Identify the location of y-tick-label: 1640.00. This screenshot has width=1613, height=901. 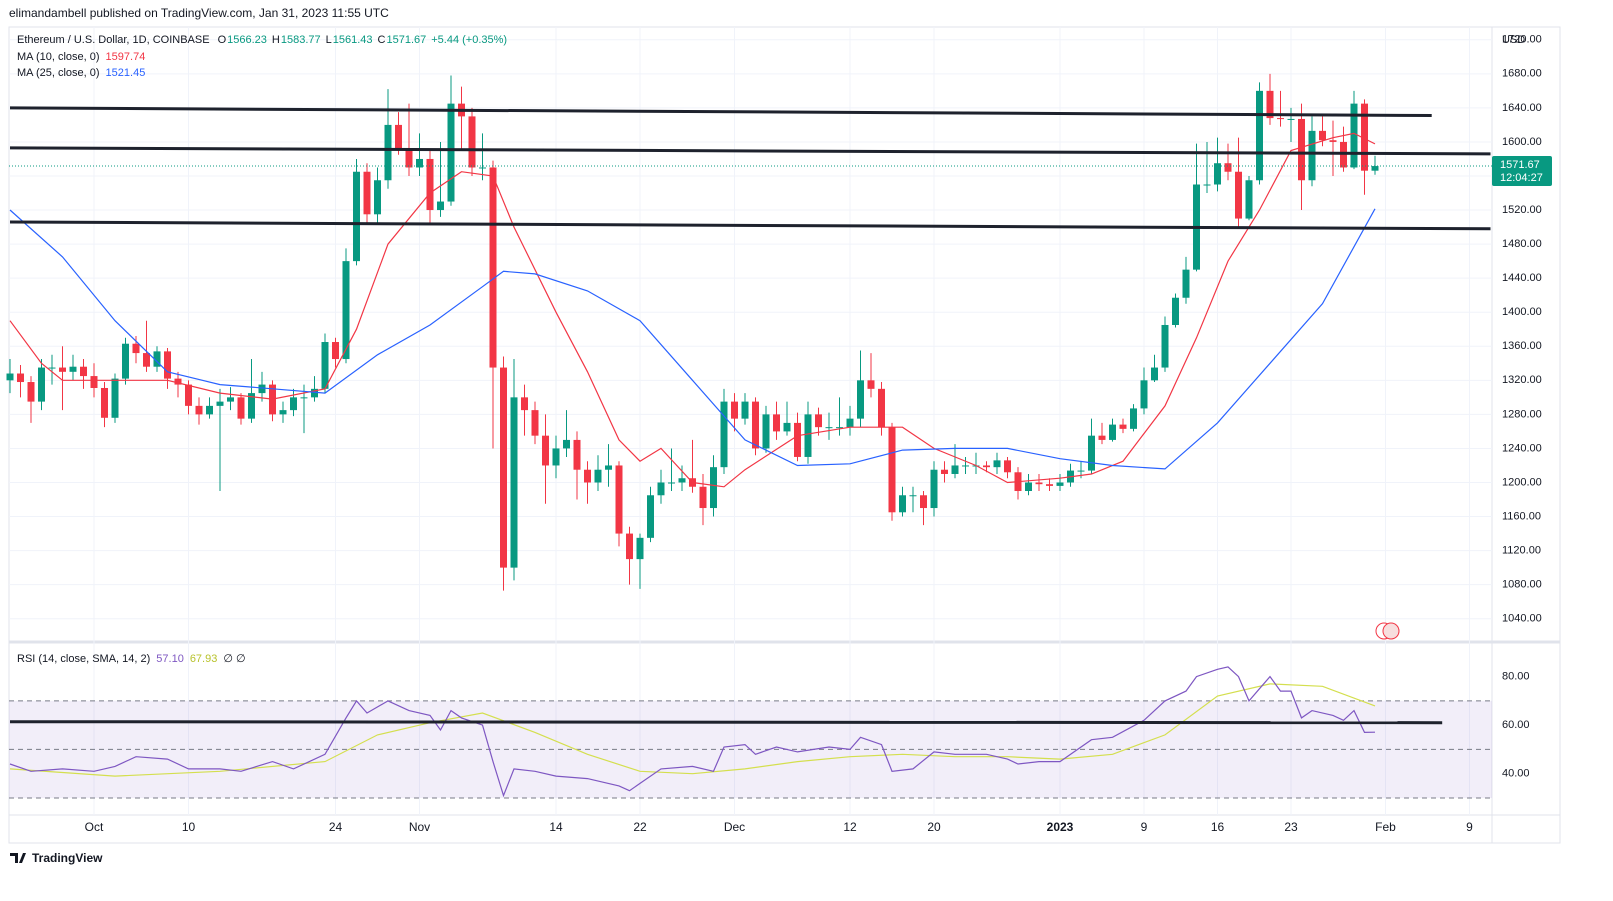
(1522, 108).